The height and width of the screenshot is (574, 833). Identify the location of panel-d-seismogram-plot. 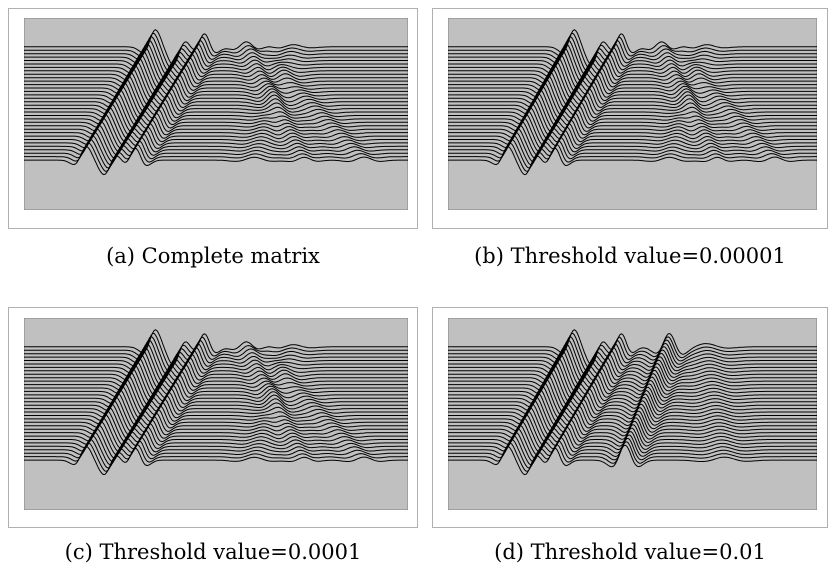
(632, 414).